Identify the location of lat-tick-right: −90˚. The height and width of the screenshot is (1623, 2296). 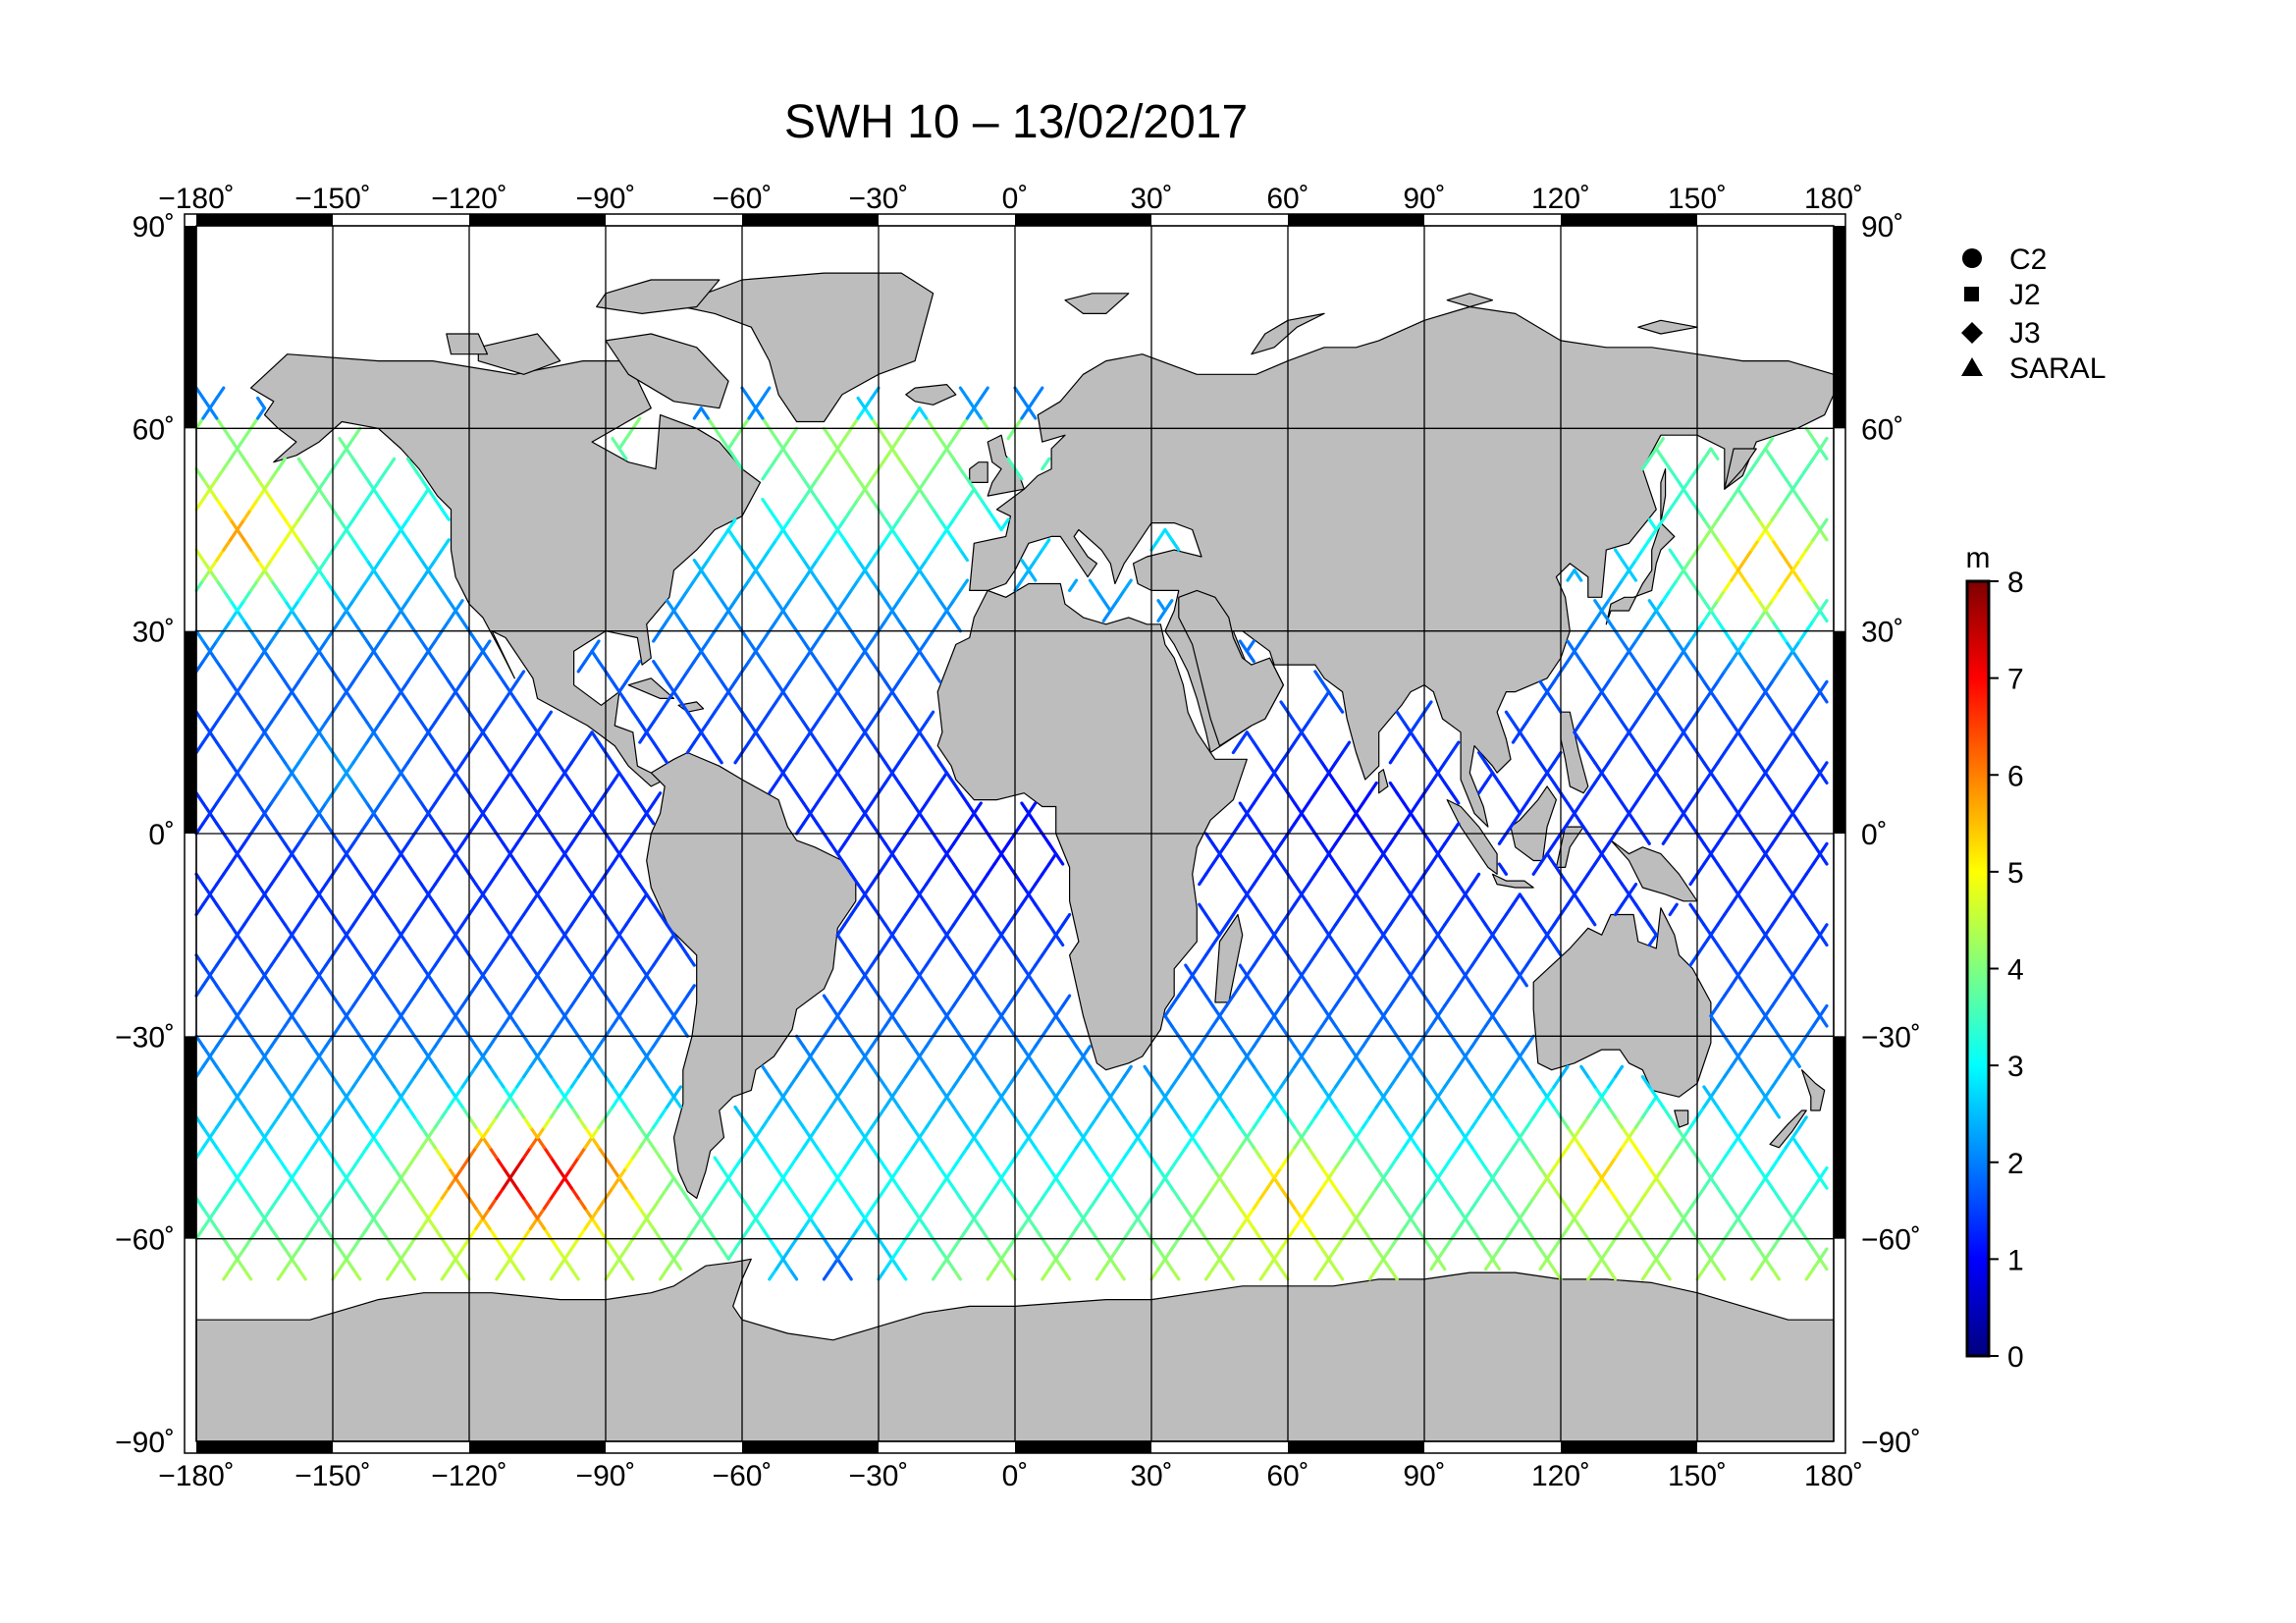
(1891, 1443).